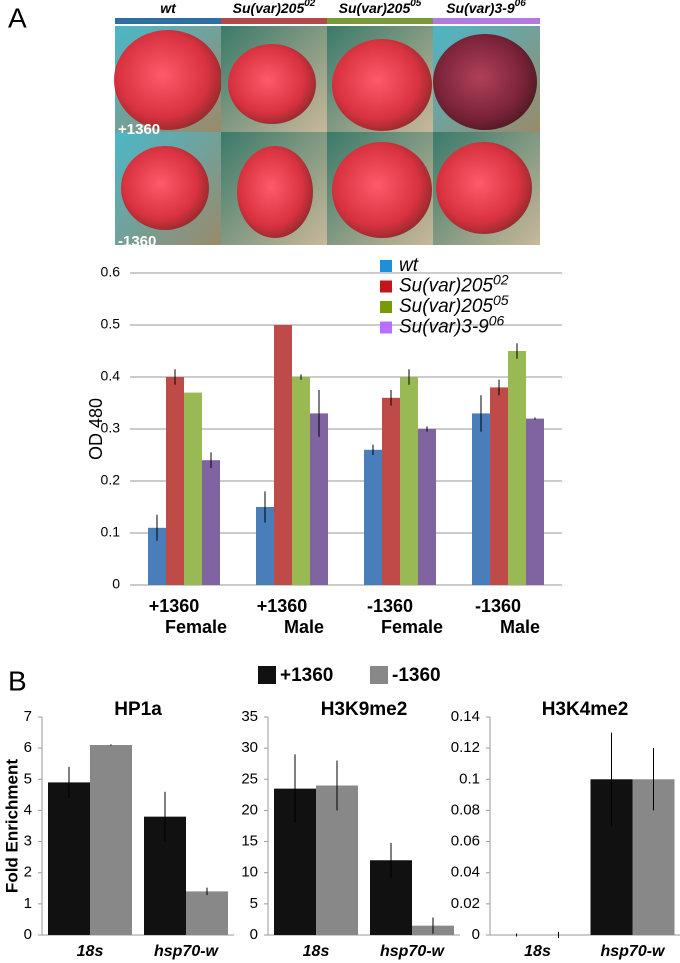 This screenshot has height=963, width=680. What do you see at coordinates (28, 872) in the screenshot?
I see `y-tick-label: 2` at bounding box center [28, 872].